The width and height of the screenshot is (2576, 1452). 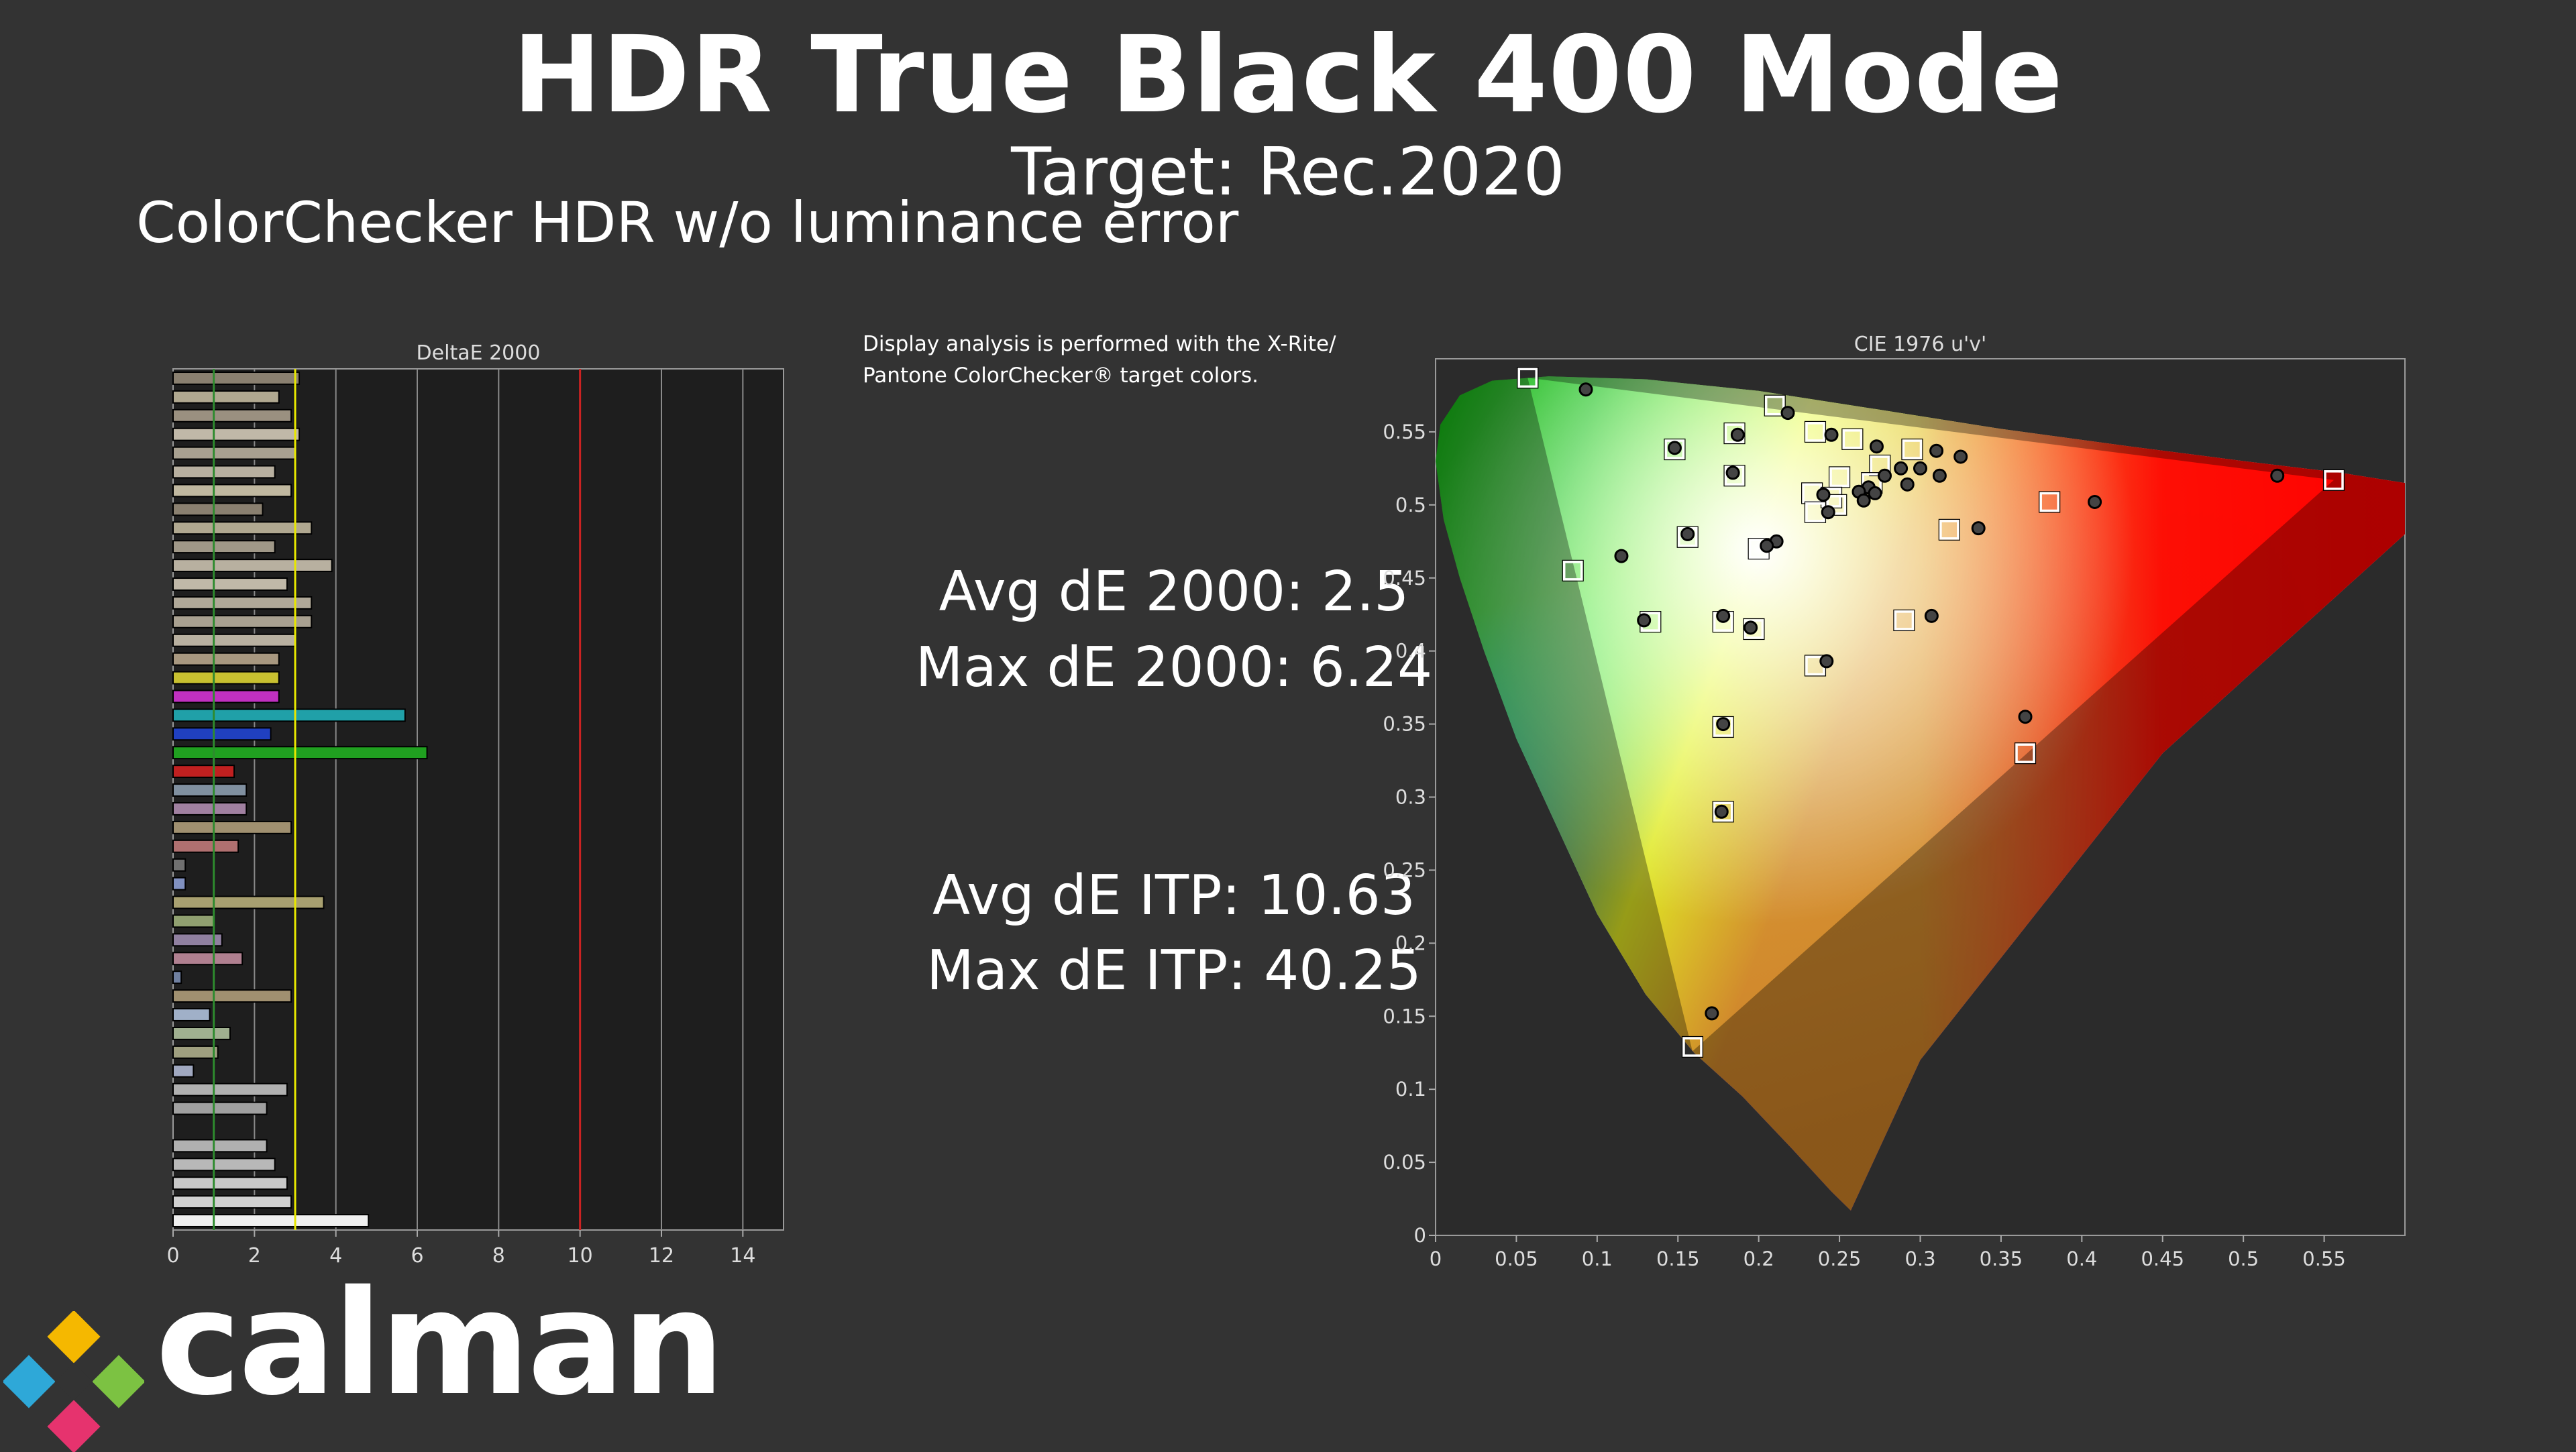 I want to click on x-tick-label: 0.4, so click(x=2081, y=1258).